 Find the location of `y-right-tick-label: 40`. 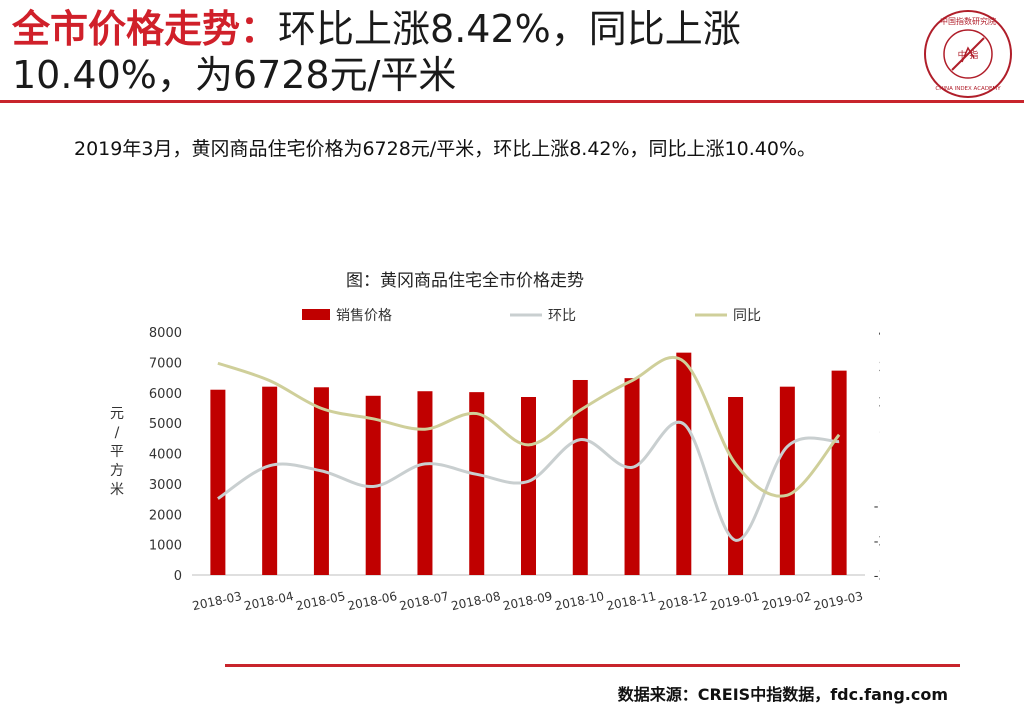

y-right-tick-label: 40 is located at coordinates (879, 333).